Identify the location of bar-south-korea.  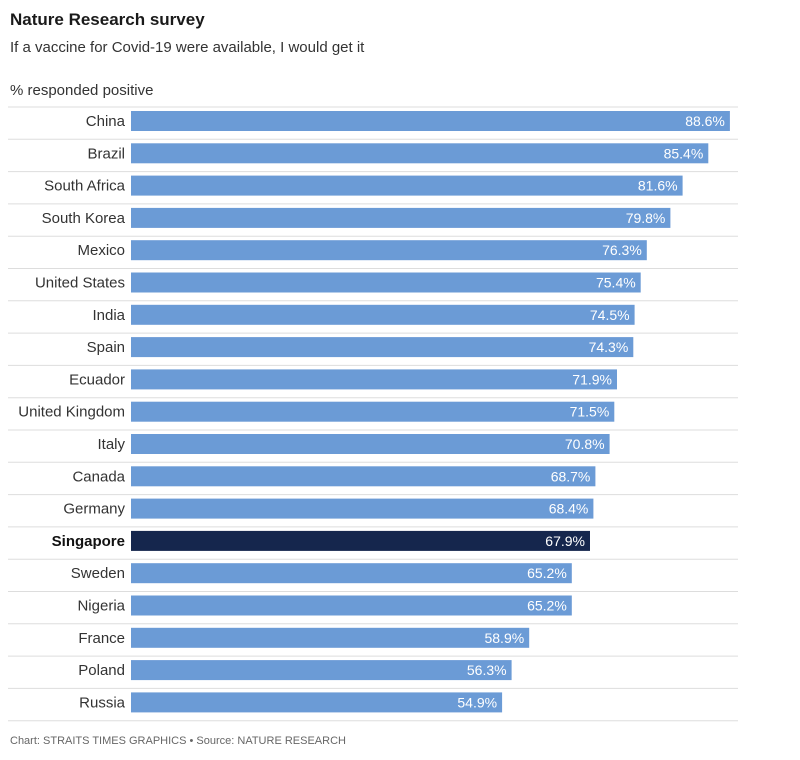
(401, 217).